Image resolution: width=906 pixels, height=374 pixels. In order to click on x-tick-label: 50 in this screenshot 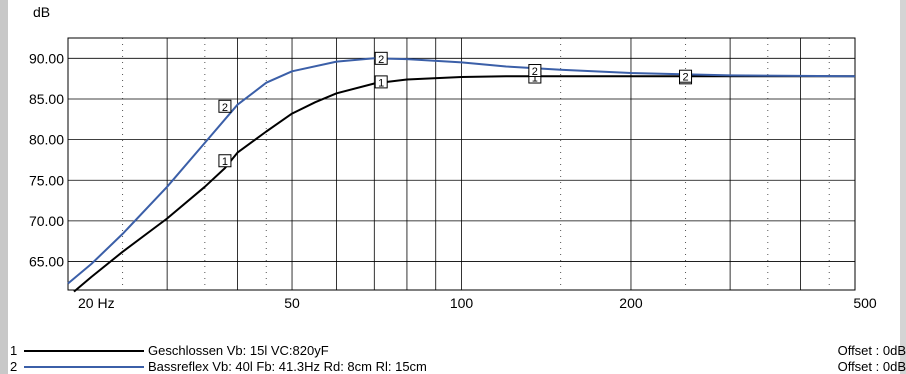, I will do `click(292, 303)`.